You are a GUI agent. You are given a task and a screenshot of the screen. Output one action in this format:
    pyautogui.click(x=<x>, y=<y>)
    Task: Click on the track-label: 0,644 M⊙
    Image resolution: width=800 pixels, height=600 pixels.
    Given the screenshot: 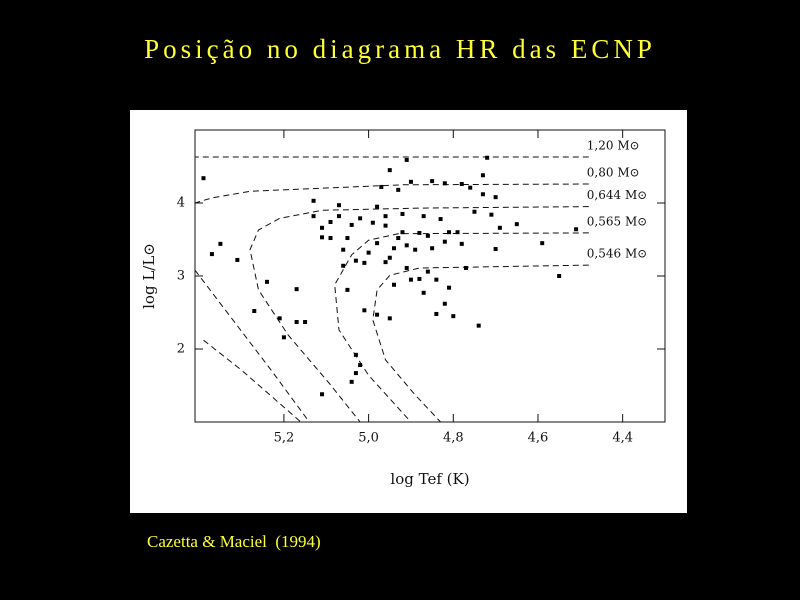 What is the action you would take?
    pyautogui.click(x=617, y=195)
    